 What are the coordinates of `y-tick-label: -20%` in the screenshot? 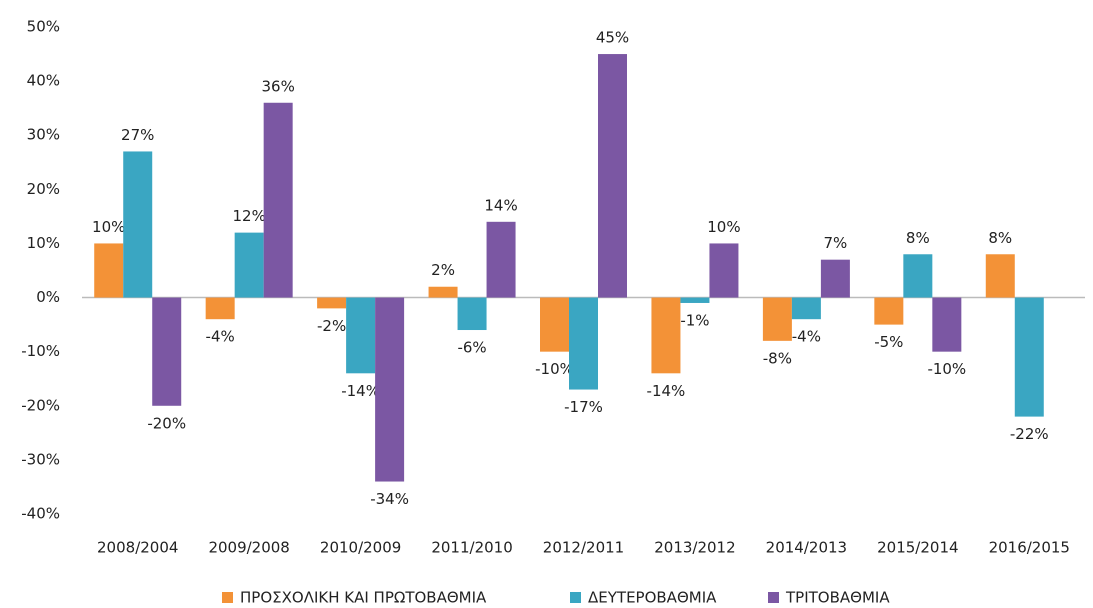 It's located at (40, 405).